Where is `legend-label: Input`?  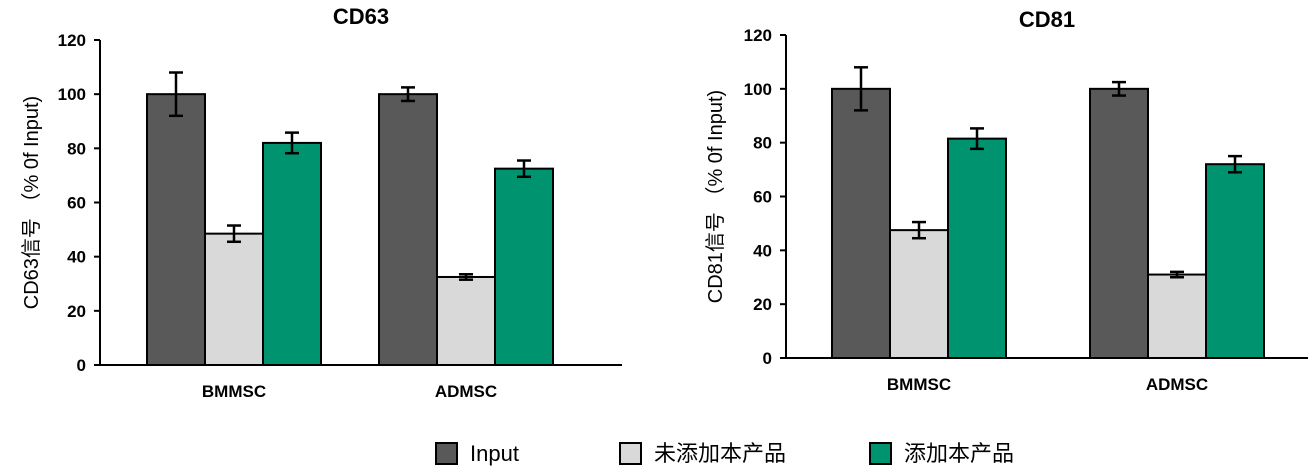
legend-label: Input is located at coordinates (494, 453).